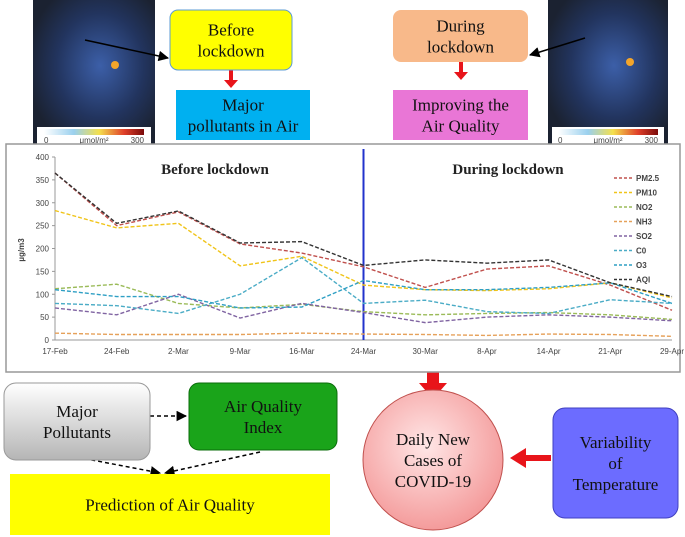  I want to click on node-label: Temperature, so click(616, 484).